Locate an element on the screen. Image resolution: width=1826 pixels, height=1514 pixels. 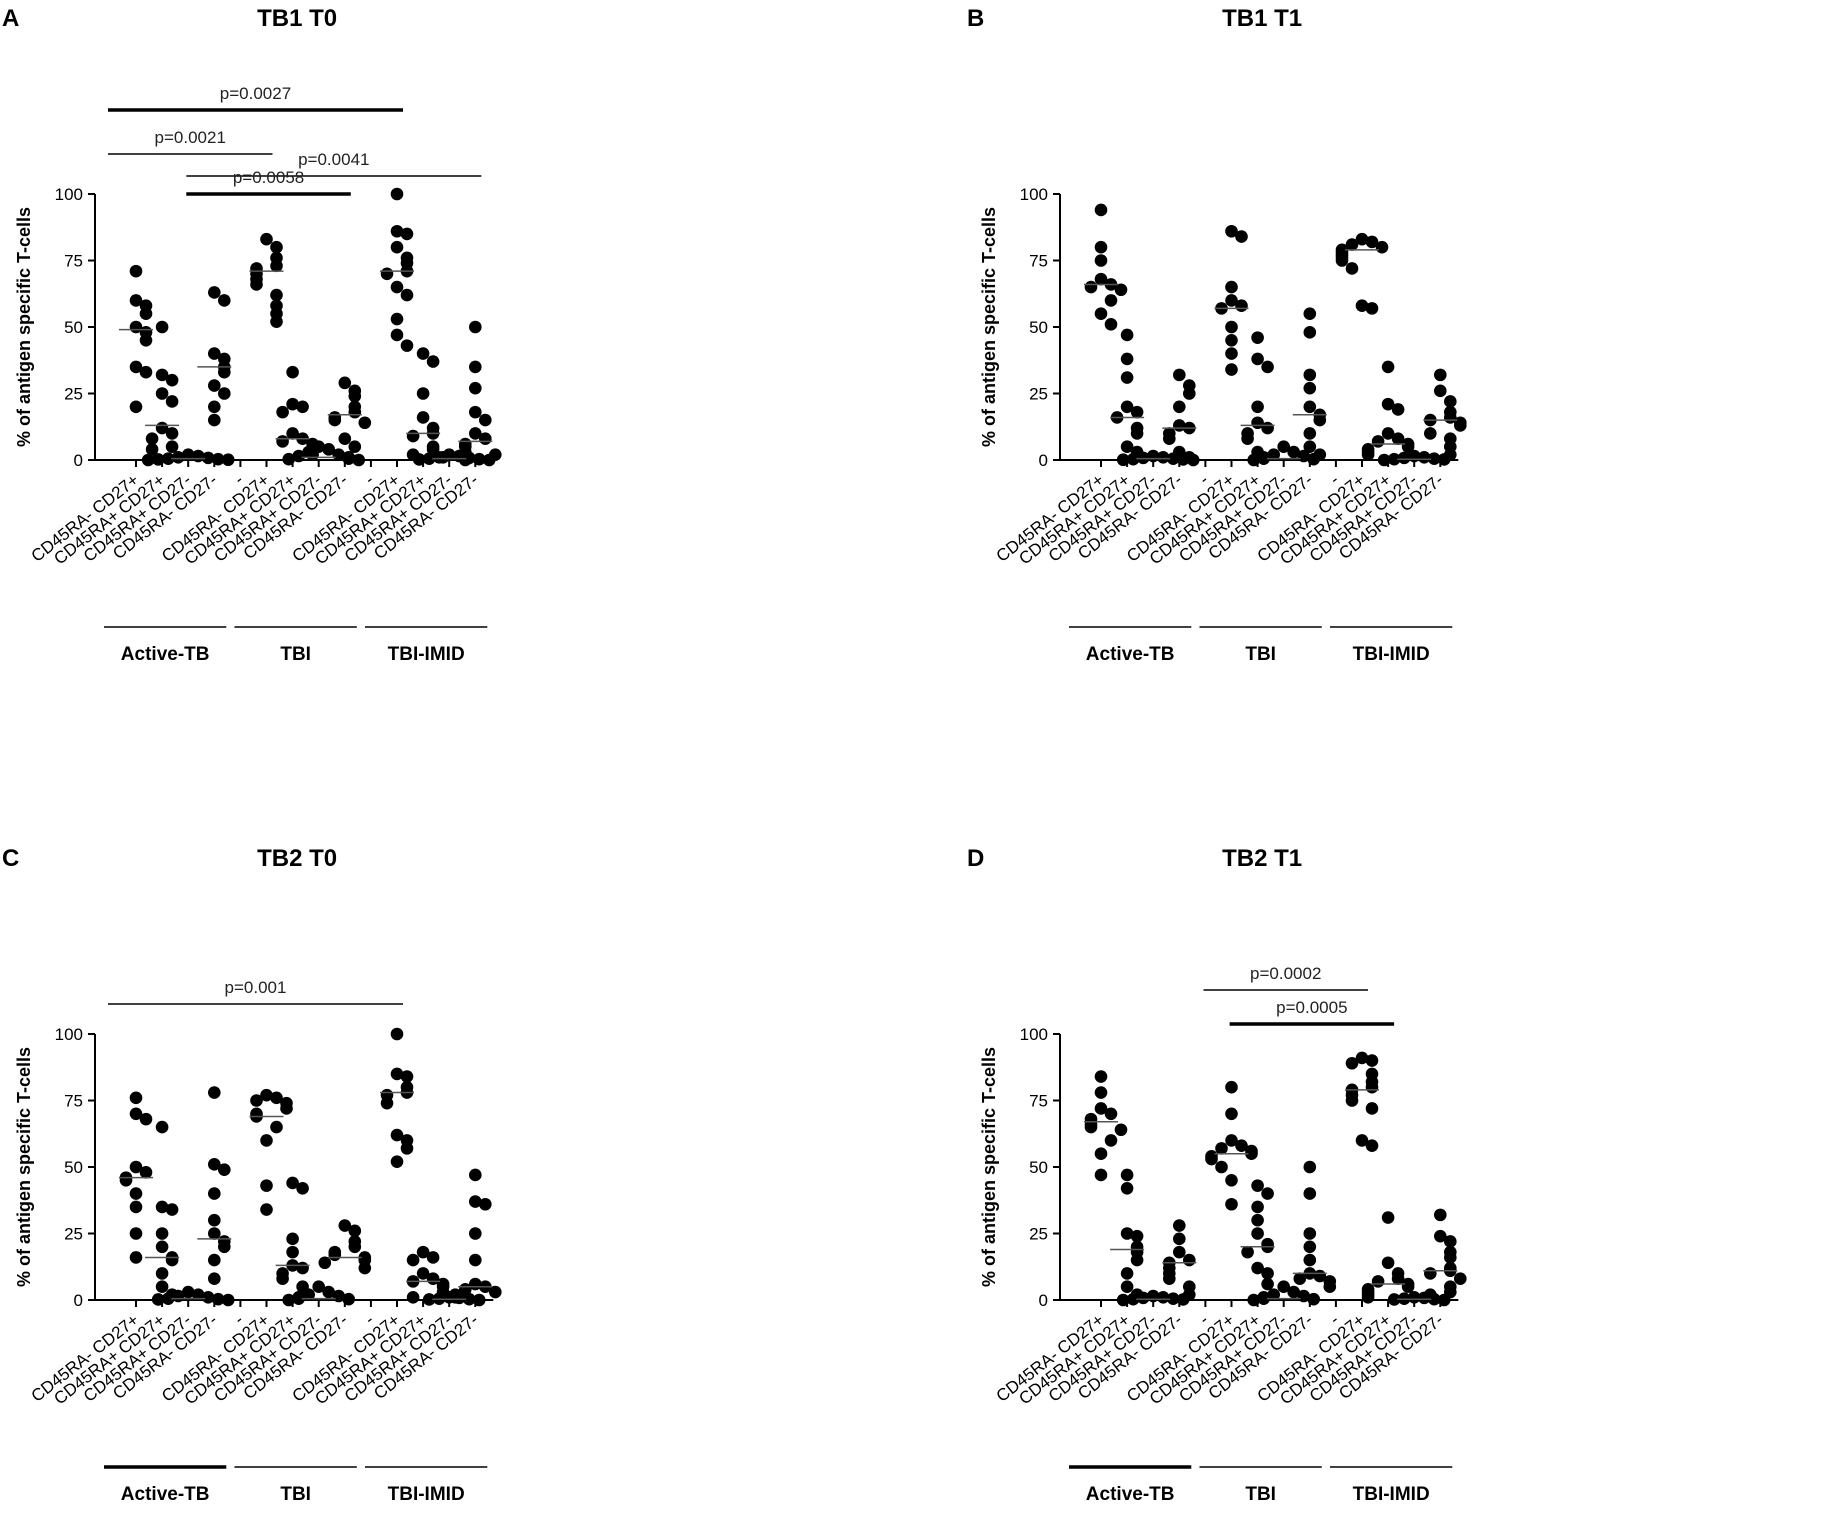
y-axis-label: % of antigen specific T-cells is located at coordinates (24, 327).